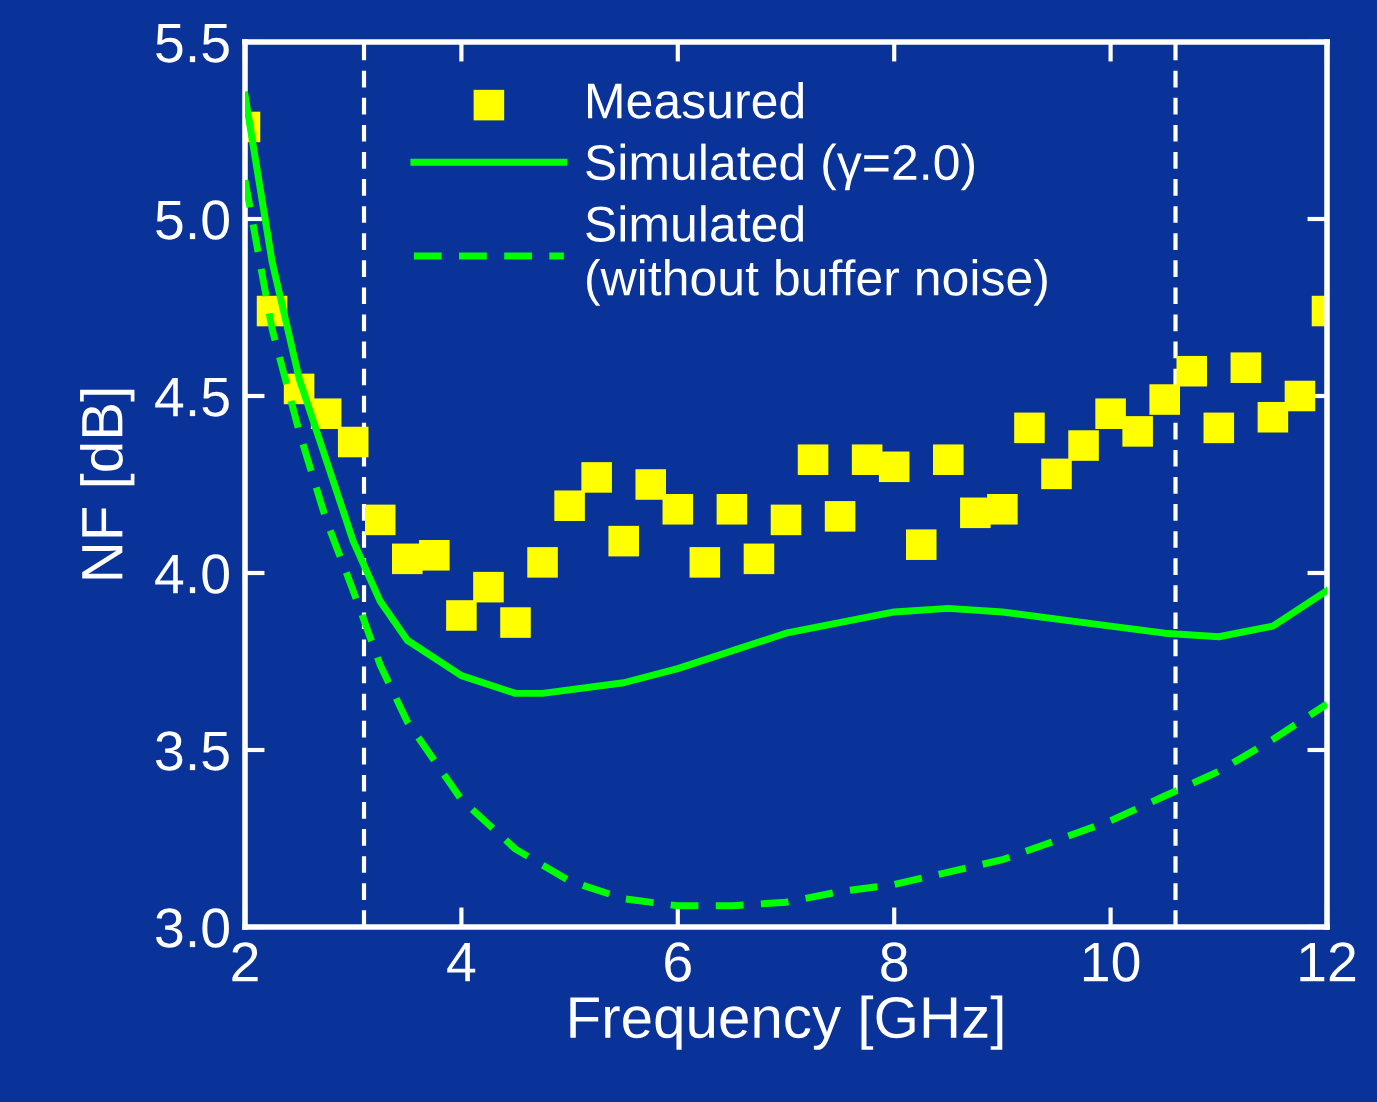  Describe the element at coordinates (1111, 962) in the screenshot. I see `x-tick-label: 10` at that location.